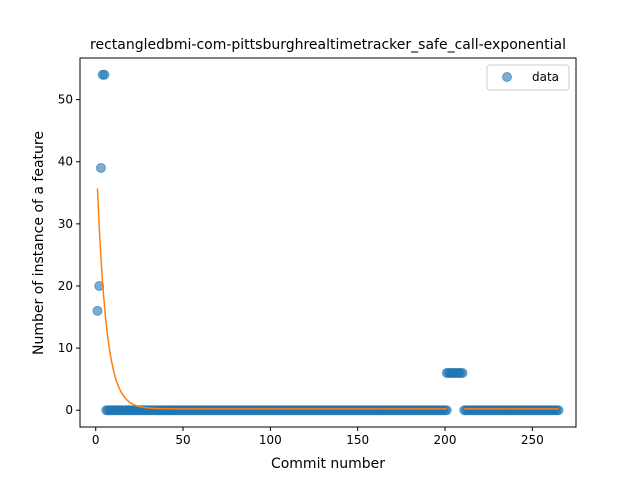 The height and width of the screenshot is (480, 640). I want to click on legend-label-data: data, so click(545, 77).